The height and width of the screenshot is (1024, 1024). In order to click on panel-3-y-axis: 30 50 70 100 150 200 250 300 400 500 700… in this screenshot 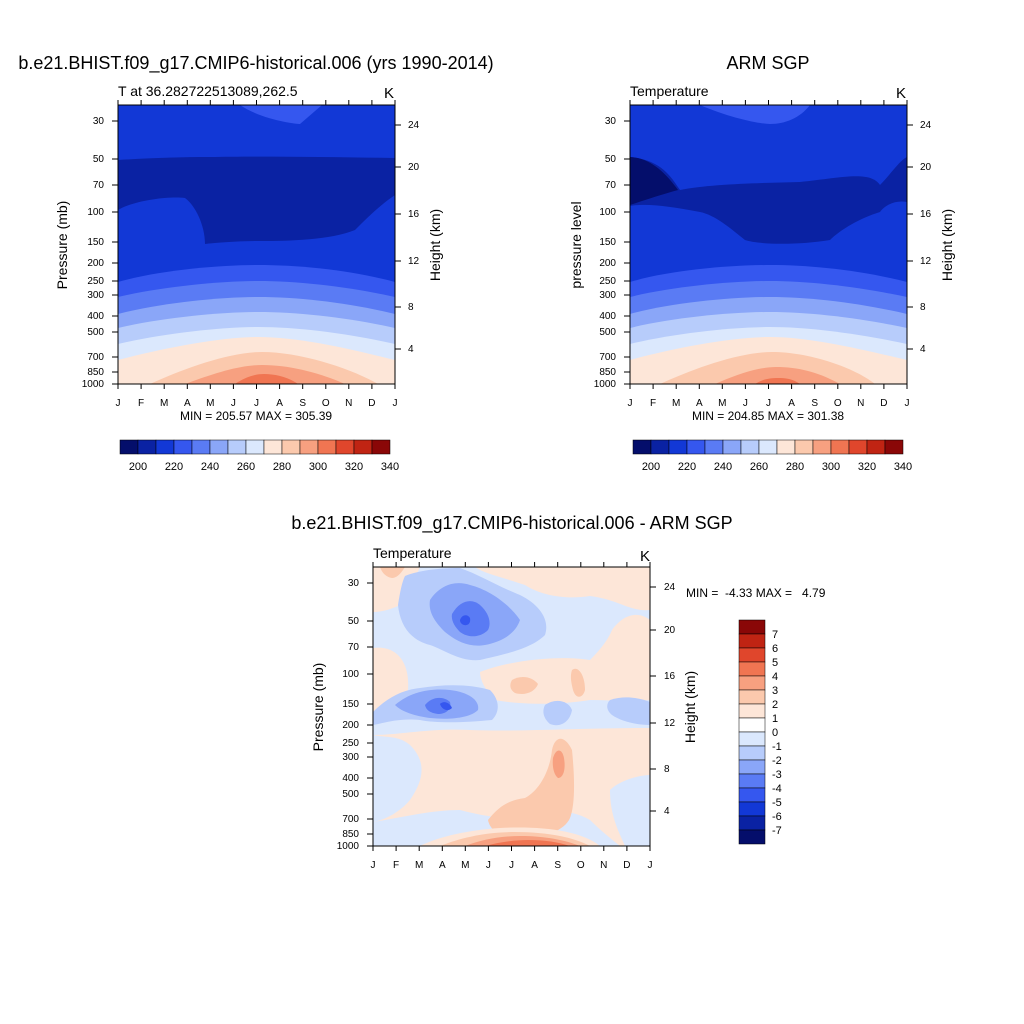, I will do `click(341, 715)`.